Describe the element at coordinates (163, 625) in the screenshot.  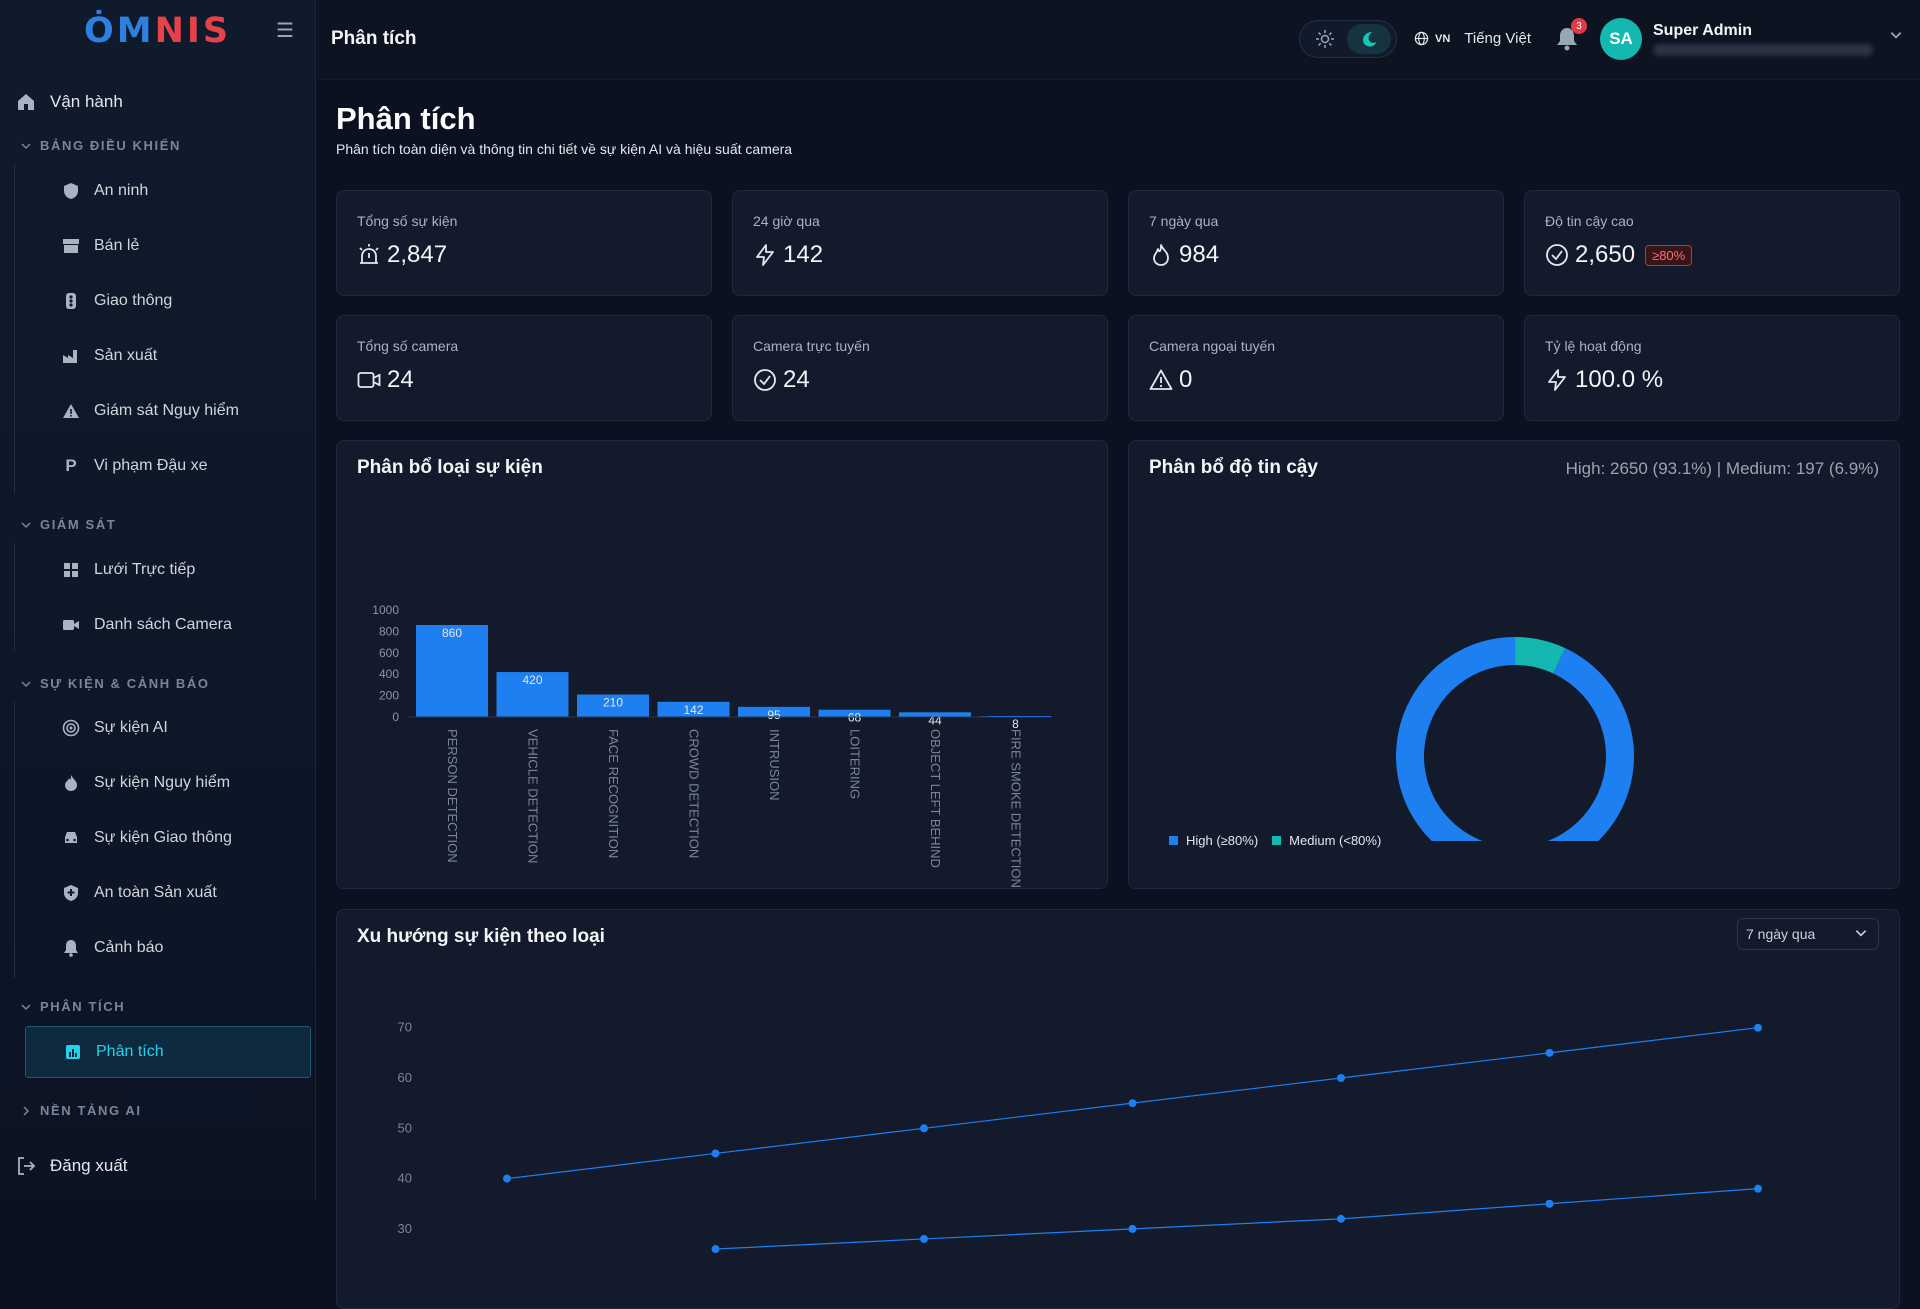
I see `sidebar-item-label: Danh sách Camera` at that location.